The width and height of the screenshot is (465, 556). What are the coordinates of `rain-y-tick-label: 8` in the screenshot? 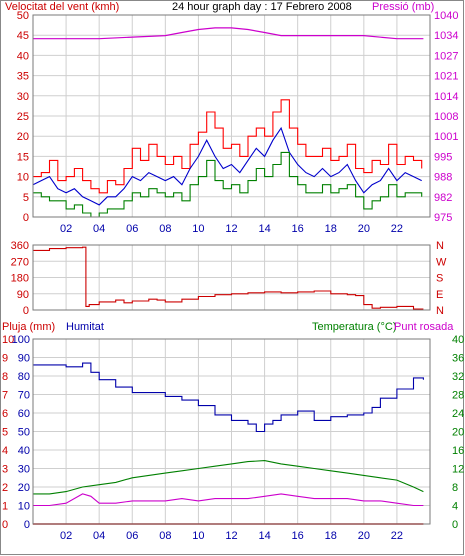 It's located at (5, 377).